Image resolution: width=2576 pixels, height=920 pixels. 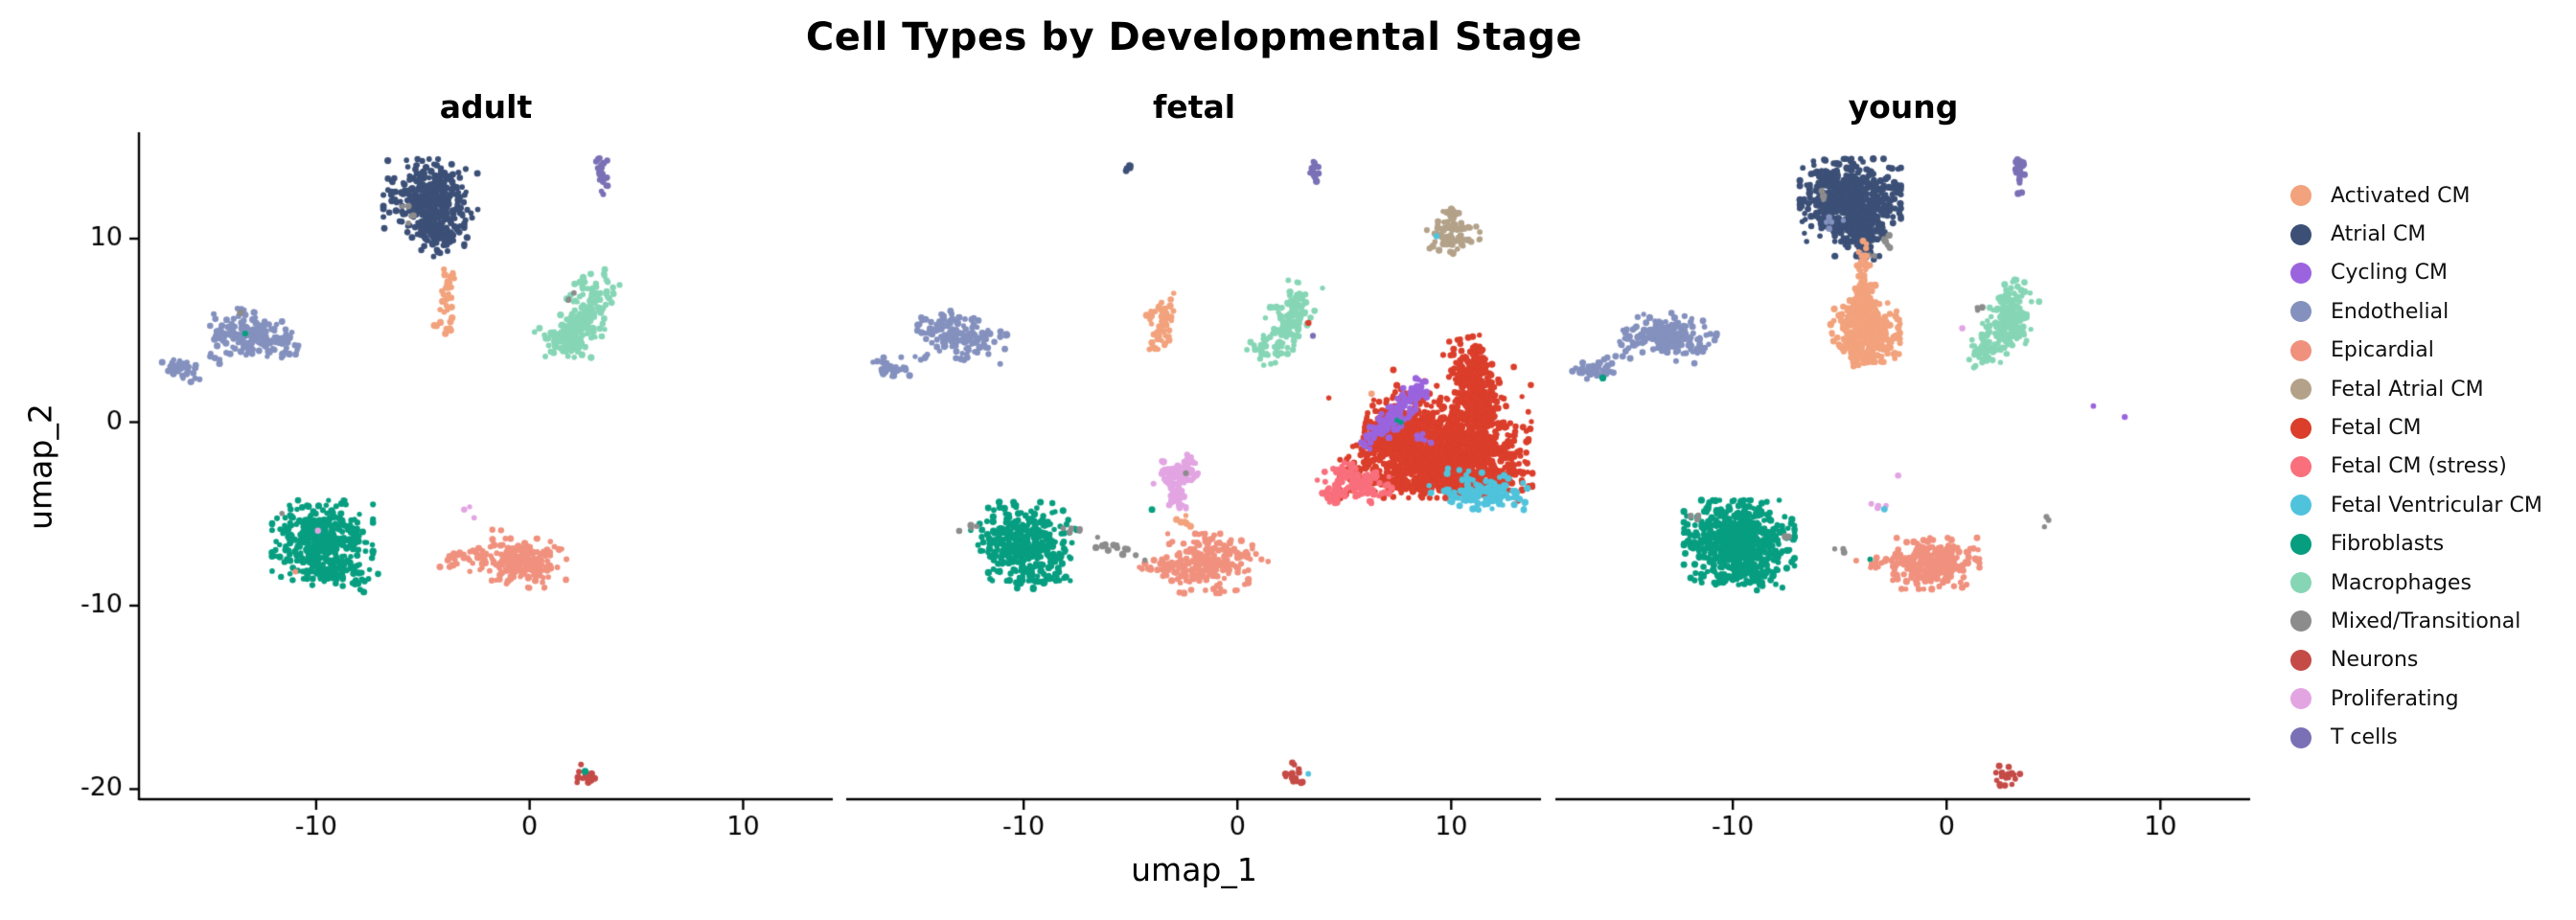 What do you see at coordinates (2436, 506) in the screenshot?
I see `legend-label: Fetal Ventricular CM` at bounding box center [2436, 506].